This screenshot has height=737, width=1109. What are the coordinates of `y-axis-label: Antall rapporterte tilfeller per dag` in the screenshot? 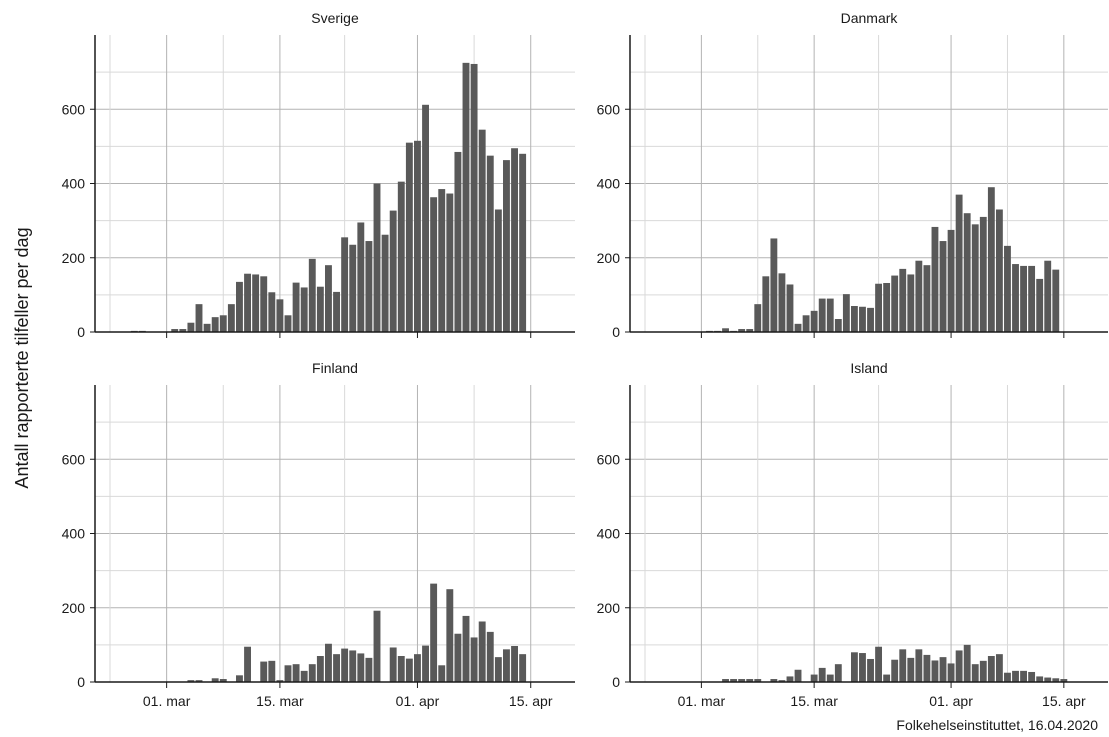 It's located at (22, 357).